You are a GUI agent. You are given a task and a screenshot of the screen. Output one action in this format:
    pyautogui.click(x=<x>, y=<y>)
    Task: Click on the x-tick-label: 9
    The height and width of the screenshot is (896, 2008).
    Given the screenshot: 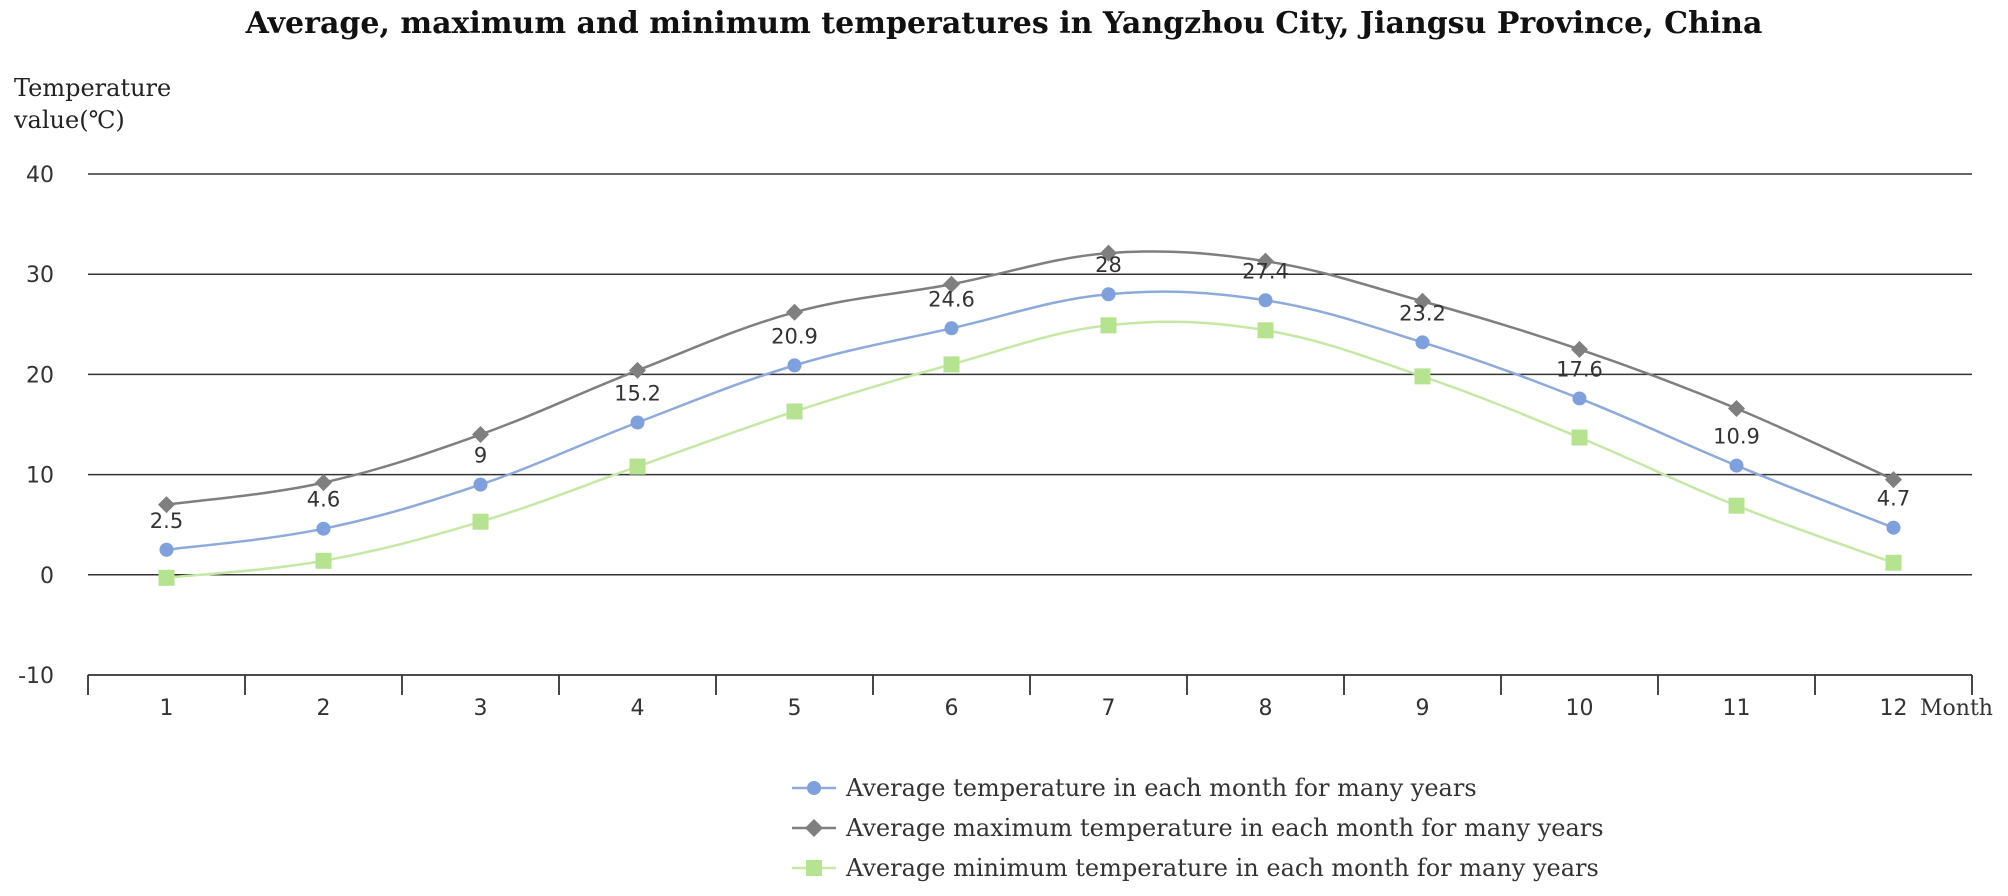 What is the action you would take?
    pyautogui.click(x=1423, y=708)
    